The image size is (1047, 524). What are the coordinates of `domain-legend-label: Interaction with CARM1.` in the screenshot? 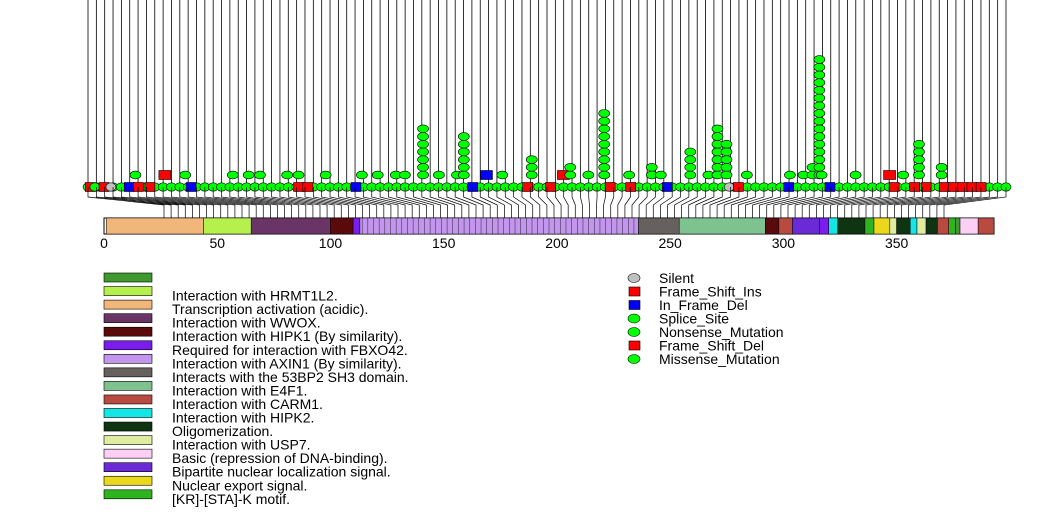 It's located at (247, 404).